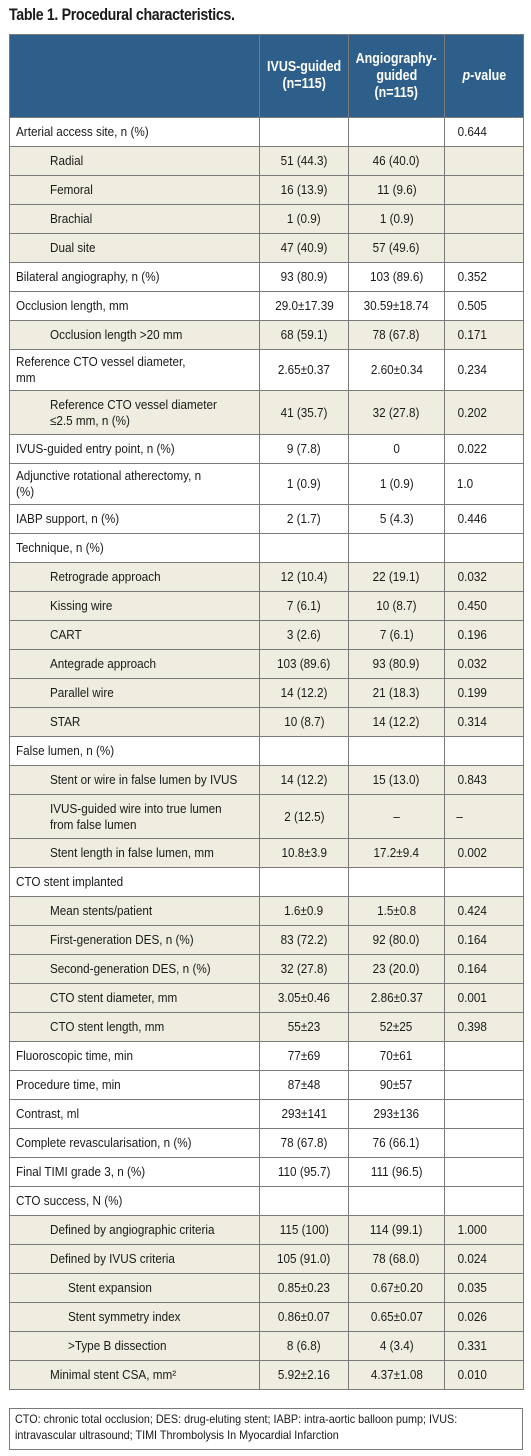 The image size is (531, 1456). What do you see at coordinates (396, 1230) in the screenshot?
I see `angio-value: 114 (99.1)` at bounding box center [396, 1230].